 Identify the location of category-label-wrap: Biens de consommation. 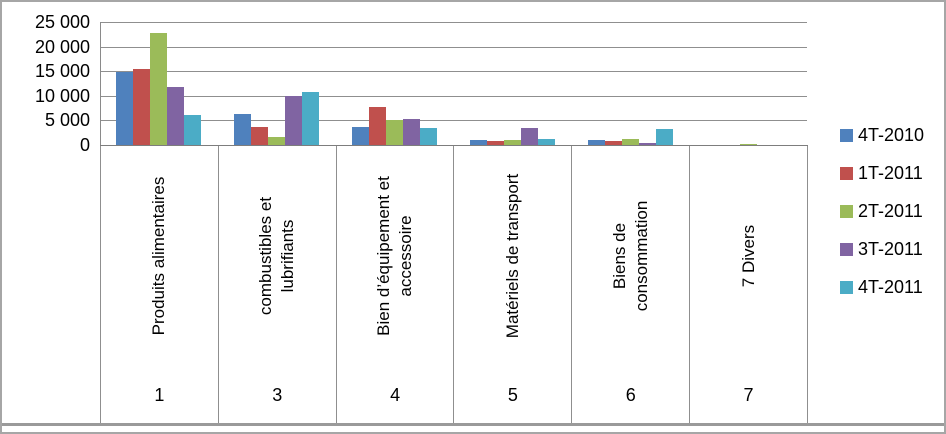
(630, 256).